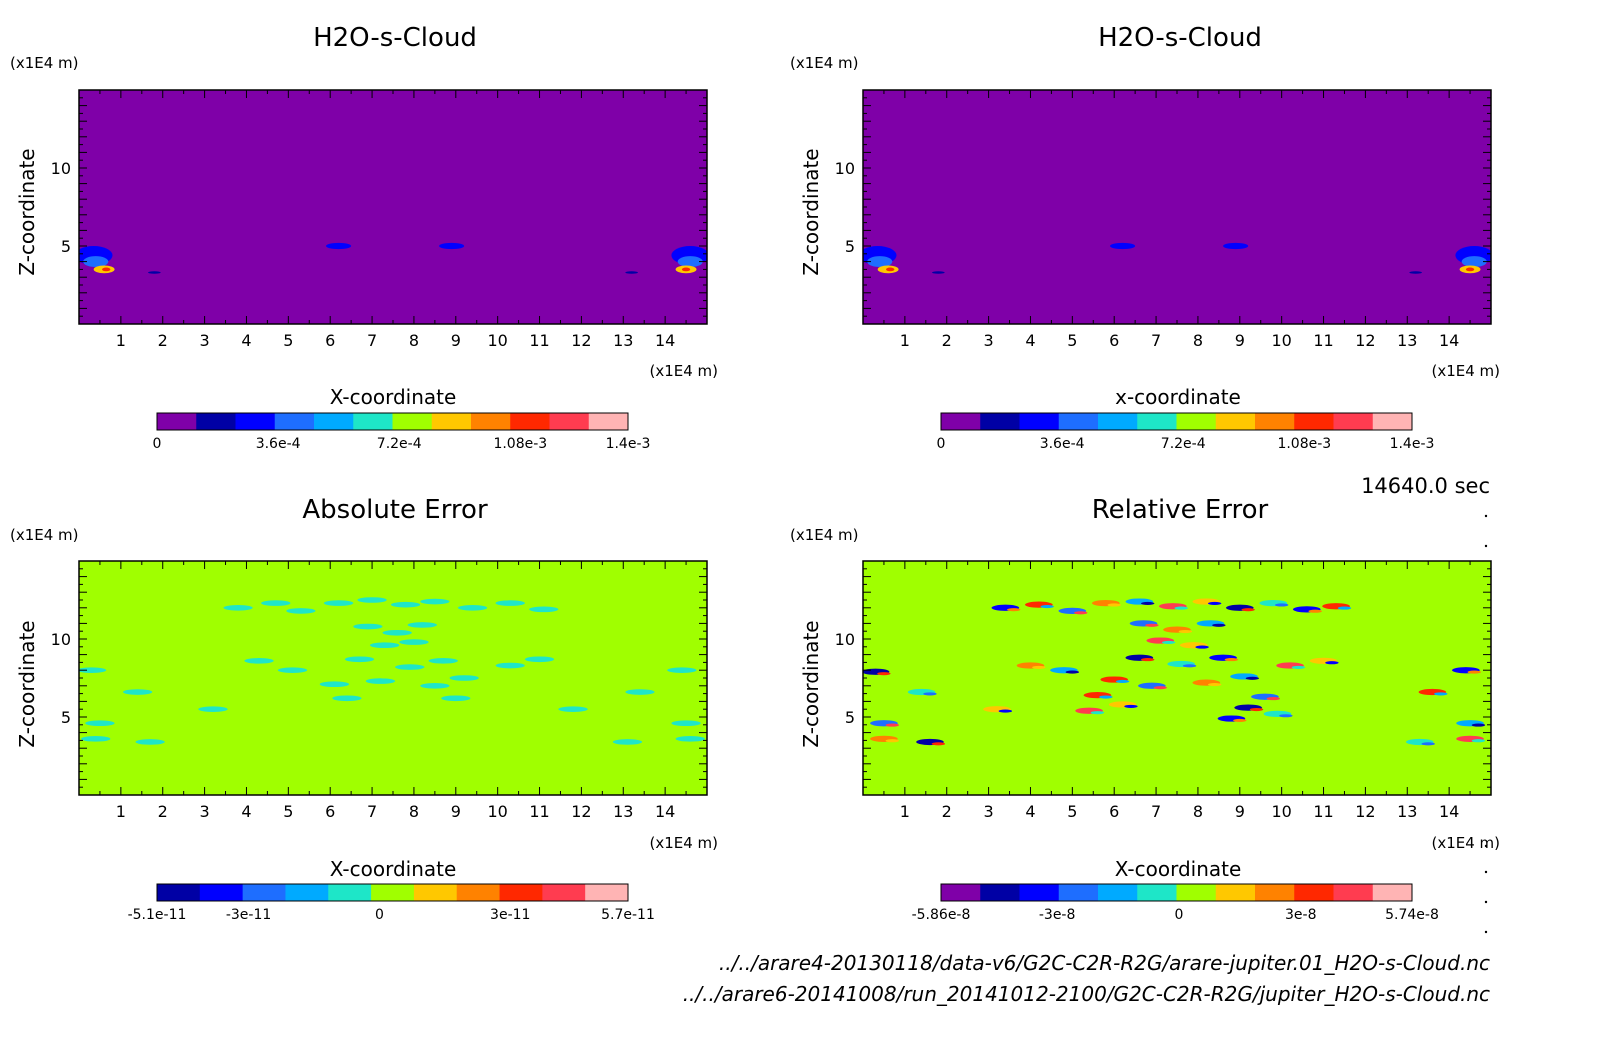 Image resolution: width=1604 pixels, height=1054 pixels. I want to click on y-axis-label: Z-coordinate, so click(811, 683).